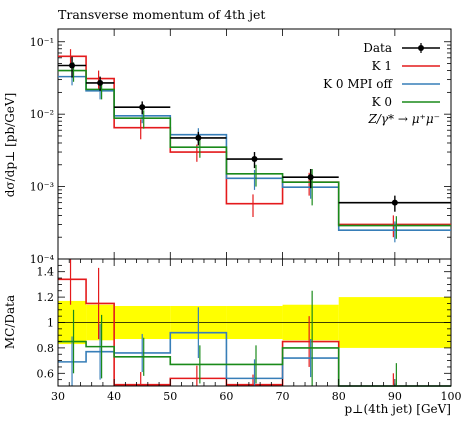  What do you see at coordinates (46, 373) in the screenshot?
I see `y-tick-label-ratio: 0.6` at bounding box center [46, 373].